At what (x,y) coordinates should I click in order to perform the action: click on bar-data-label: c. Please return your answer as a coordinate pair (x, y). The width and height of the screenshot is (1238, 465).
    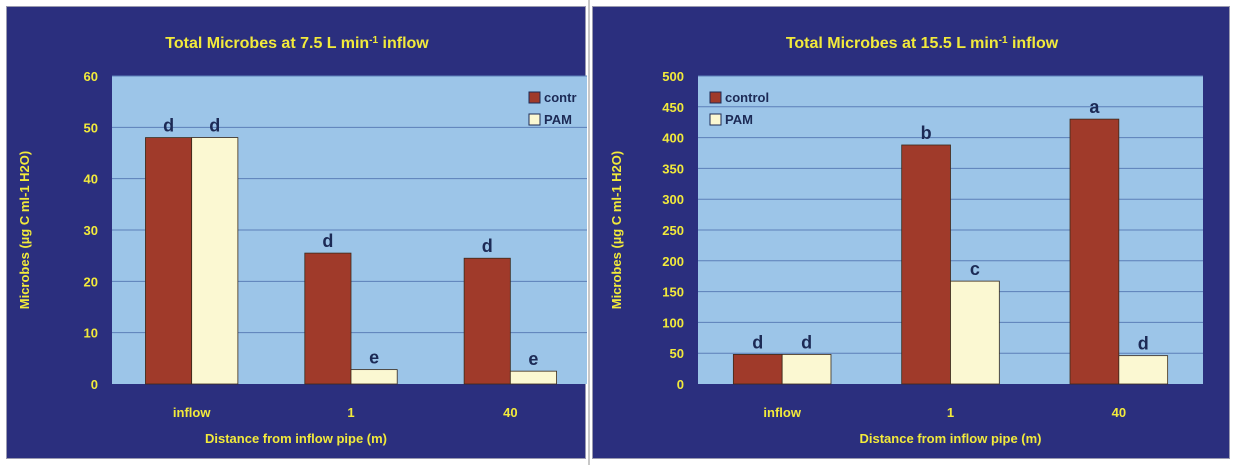
    Looking at the image, I should click on (975, 269).